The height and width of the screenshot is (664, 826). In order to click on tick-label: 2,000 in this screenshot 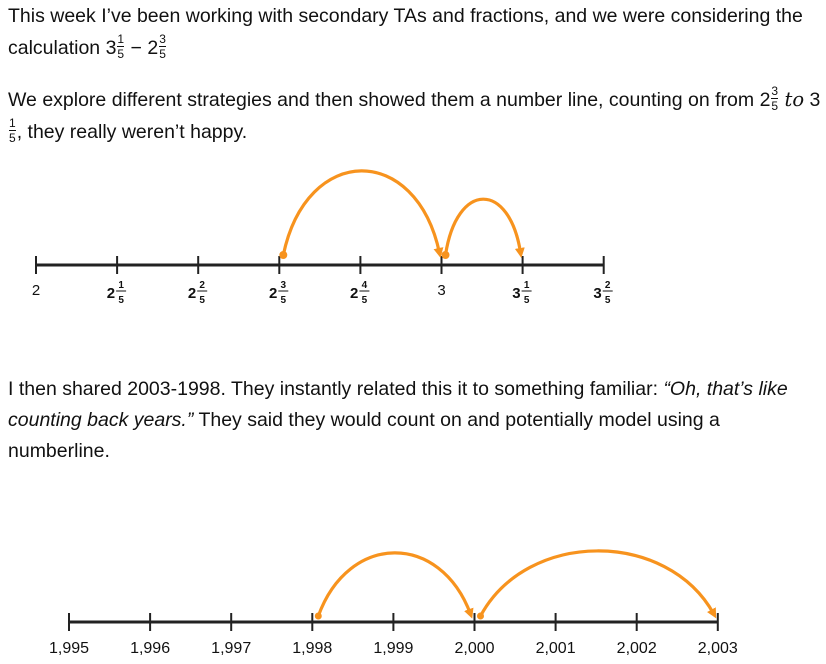, I will do `click(474, 648)`.